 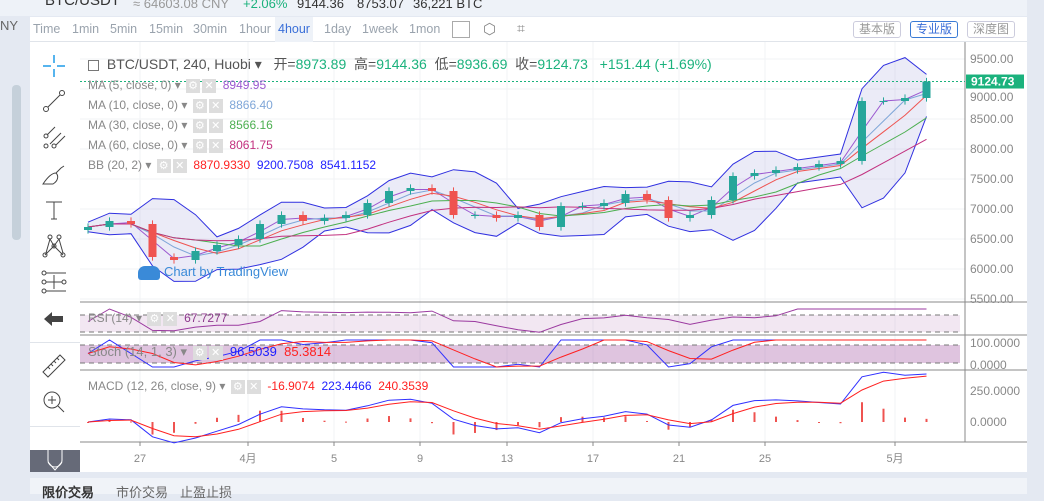 I want to click on magnet-icon, so click(x=55, y=461).